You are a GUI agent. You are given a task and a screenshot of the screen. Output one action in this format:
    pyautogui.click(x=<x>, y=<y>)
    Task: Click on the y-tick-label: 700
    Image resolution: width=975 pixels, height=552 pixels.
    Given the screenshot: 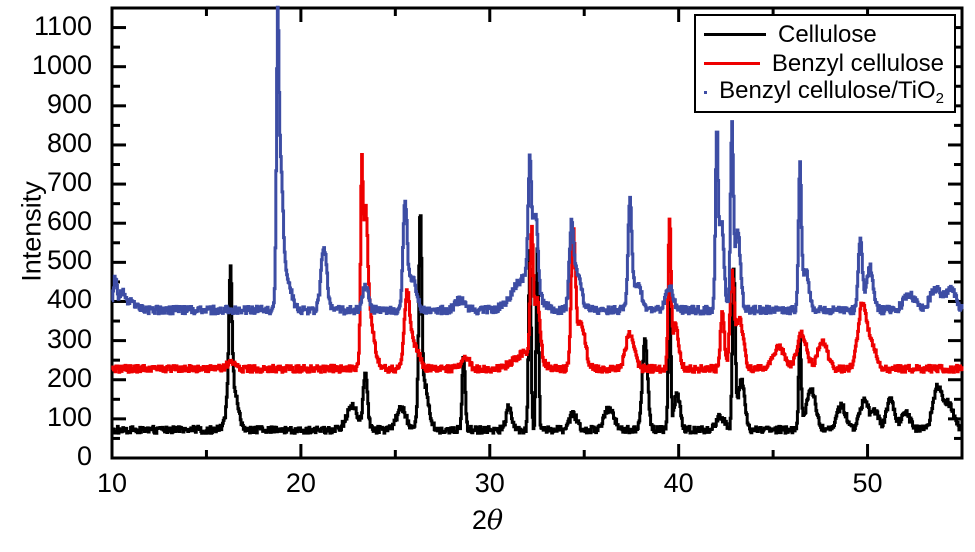 What is the action you would take?
    pyautogui.click(x=69, y=182)
    